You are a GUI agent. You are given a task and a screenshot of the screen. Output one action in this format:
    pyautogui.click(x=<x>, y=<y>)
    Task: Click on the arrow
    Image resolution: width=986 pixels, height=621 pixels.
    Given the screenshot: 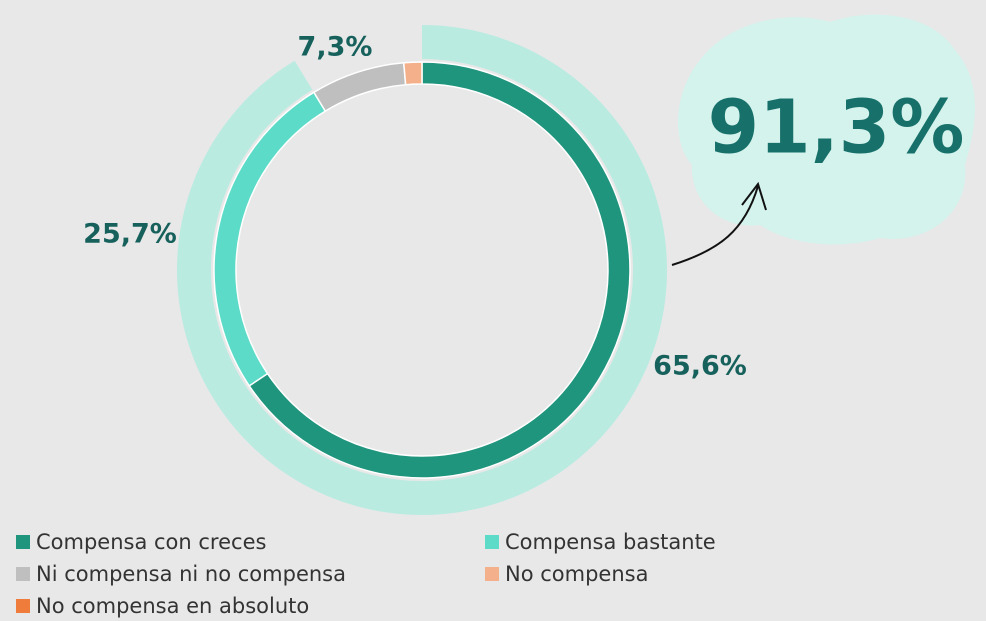 What is the action you would take?
    pyautogui.click(x=715, y=225)
    